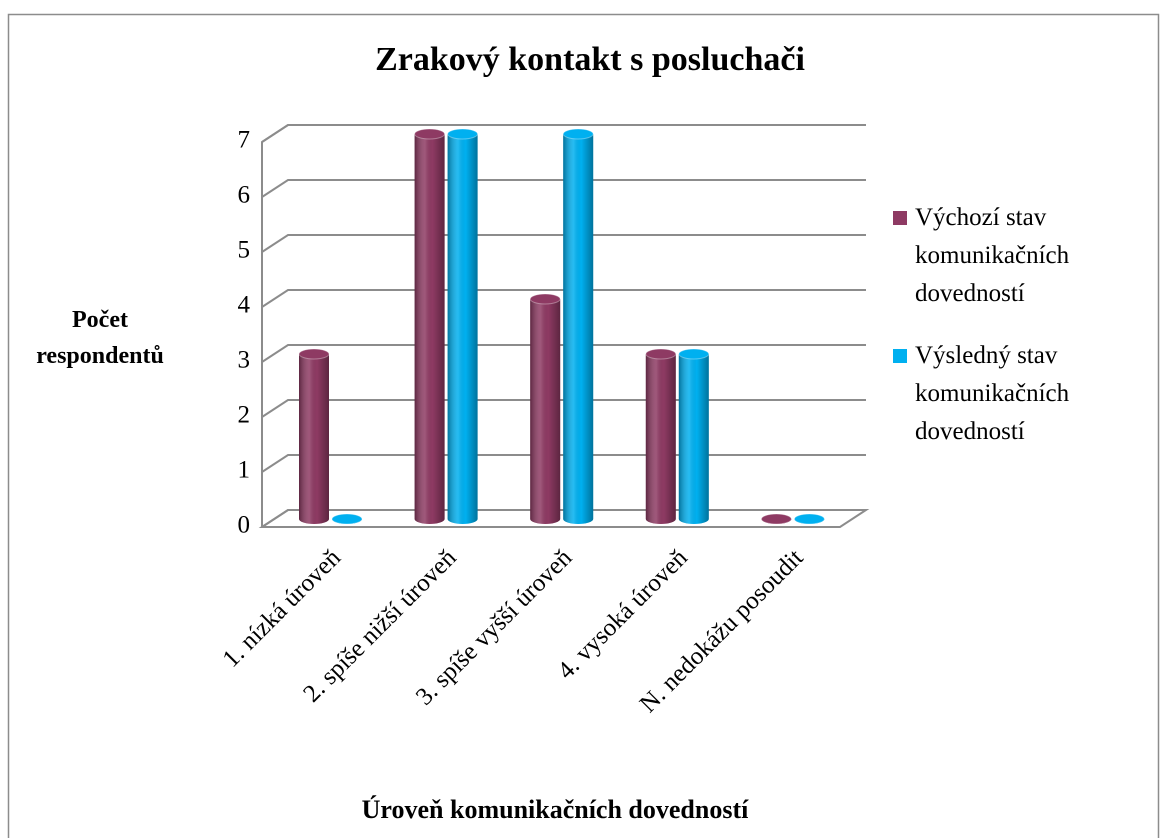 The height and width of the screenshot is (838, 1163). I want to click on chart-title: Zrakový kontakt s posluchači, so click(590, 59).